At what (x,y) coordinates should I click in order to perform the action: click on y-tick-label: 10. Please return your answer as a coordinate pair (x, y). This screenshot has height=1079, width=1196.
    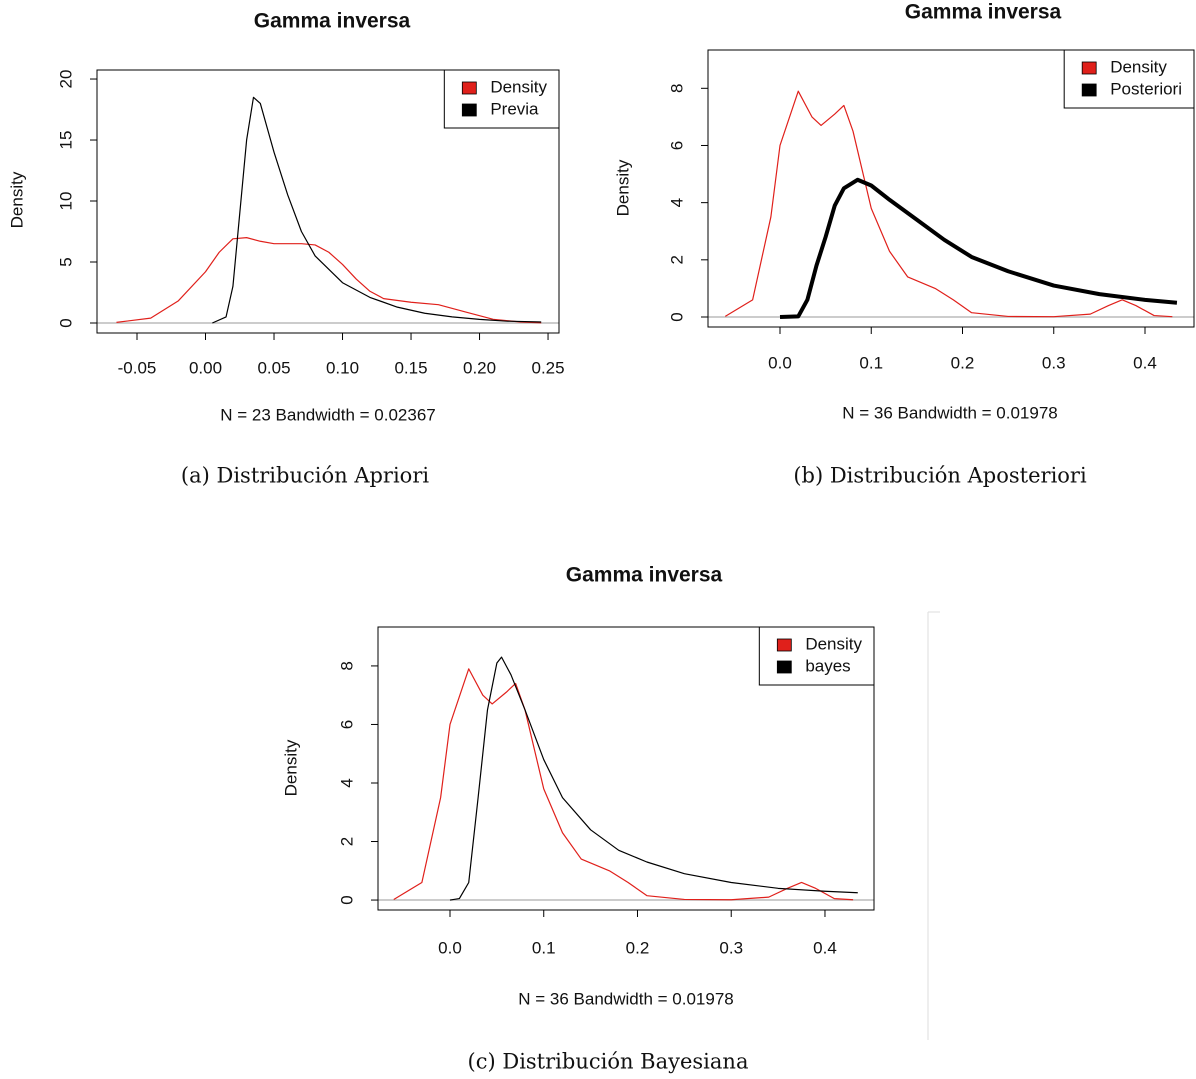
    Looking at the image, I should click on (65, 201).